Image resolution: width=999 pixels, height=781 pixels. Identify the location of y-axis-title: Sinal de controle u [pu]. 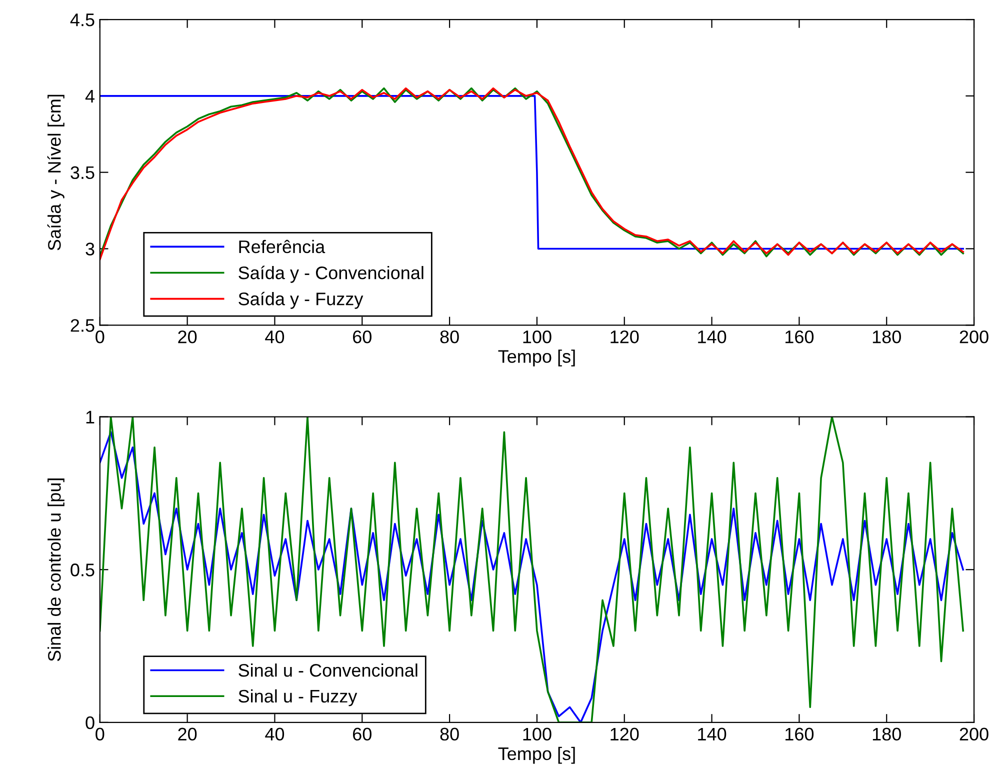
(56, 570).